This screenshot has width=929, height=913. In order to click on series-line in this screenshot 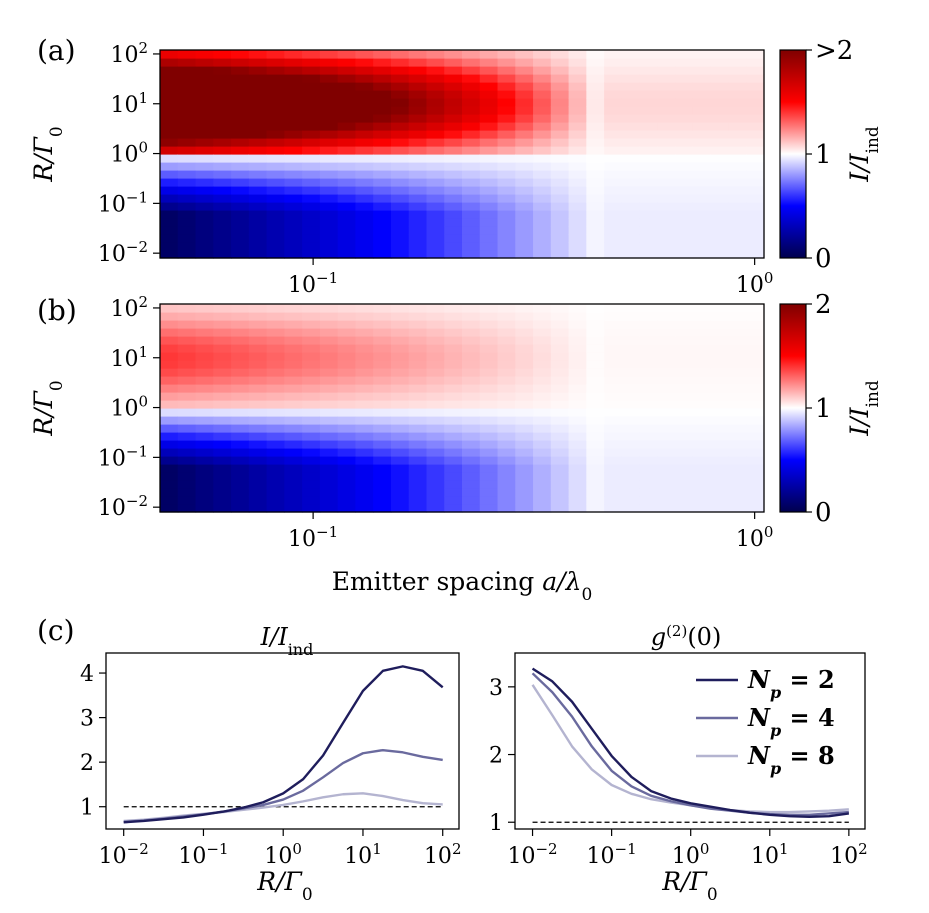, I will do `click(283, 744)`.